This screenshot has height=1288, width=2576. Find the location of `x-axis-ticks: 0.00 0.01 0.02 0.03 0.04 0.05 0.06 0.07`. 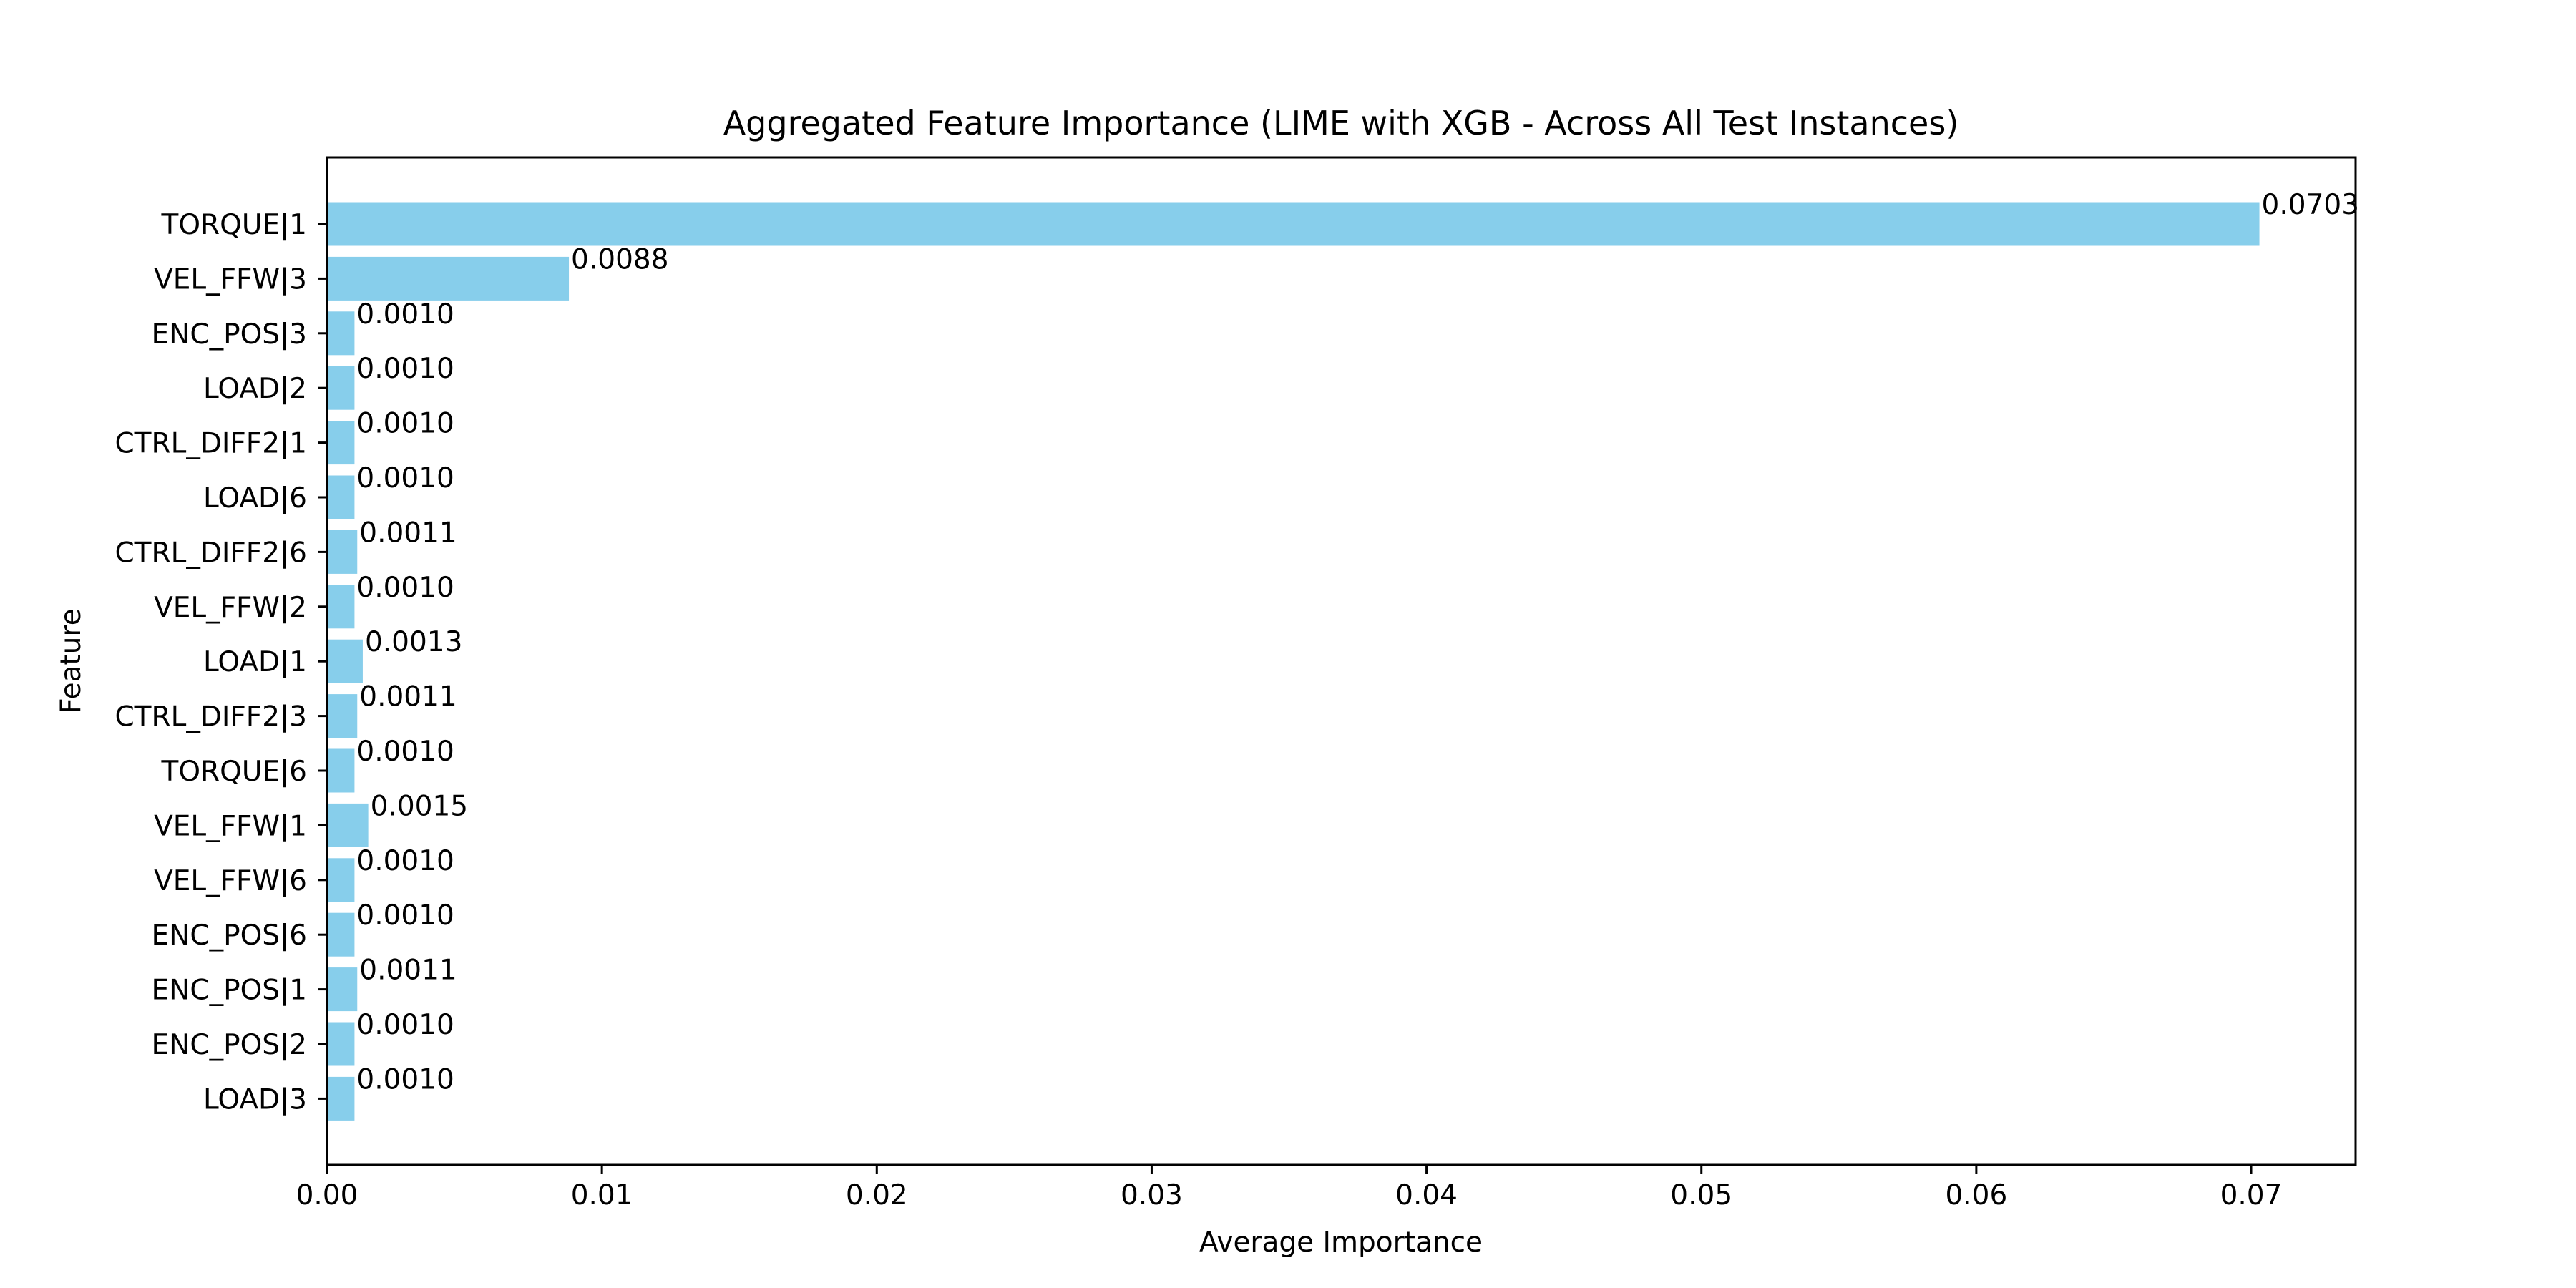

x-axis-ticks: 0.00 0.01 0.02 0.03 0.04 0.05 0.06 0.07 is located at coordinates (1289, 1188).